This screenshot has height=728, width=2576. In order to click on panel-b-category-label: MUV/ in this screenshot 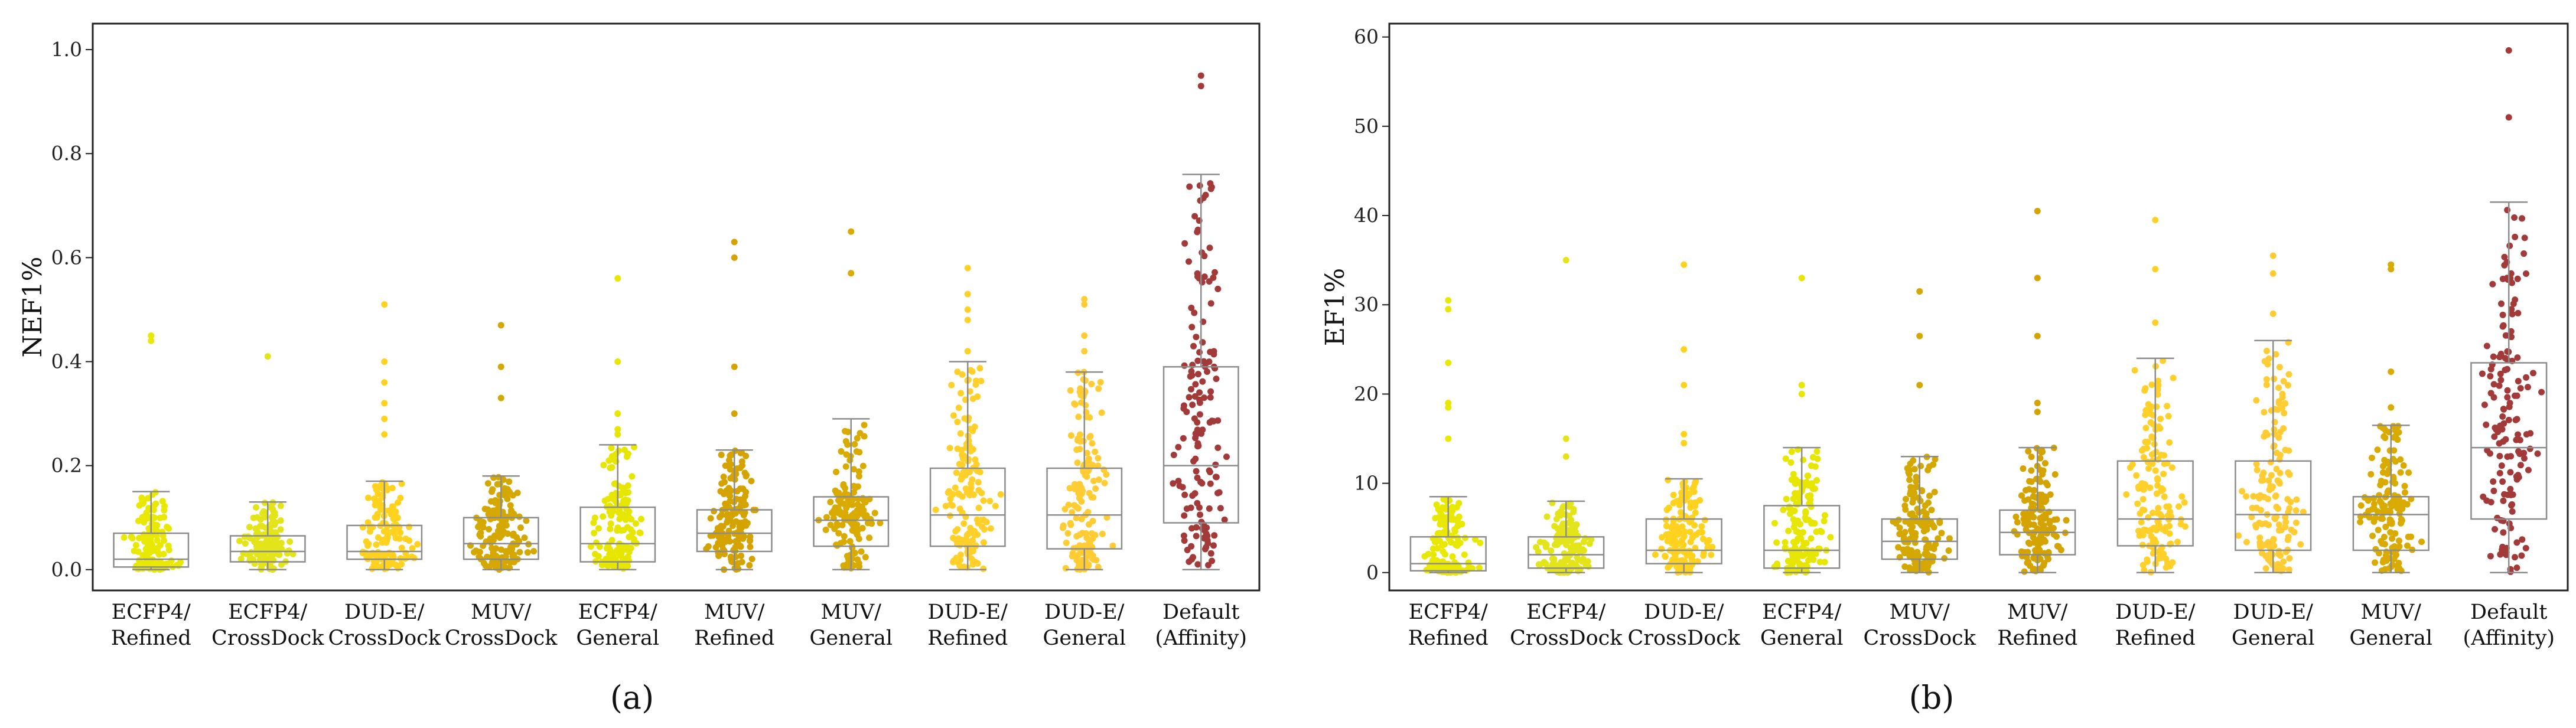, I will do `click(2037, 612)`.